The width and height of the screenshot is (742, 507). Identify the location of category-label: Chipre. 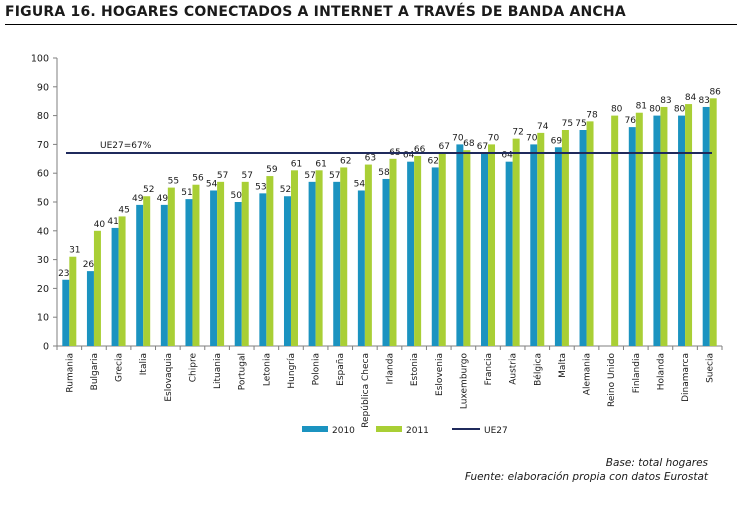
(193, 368).